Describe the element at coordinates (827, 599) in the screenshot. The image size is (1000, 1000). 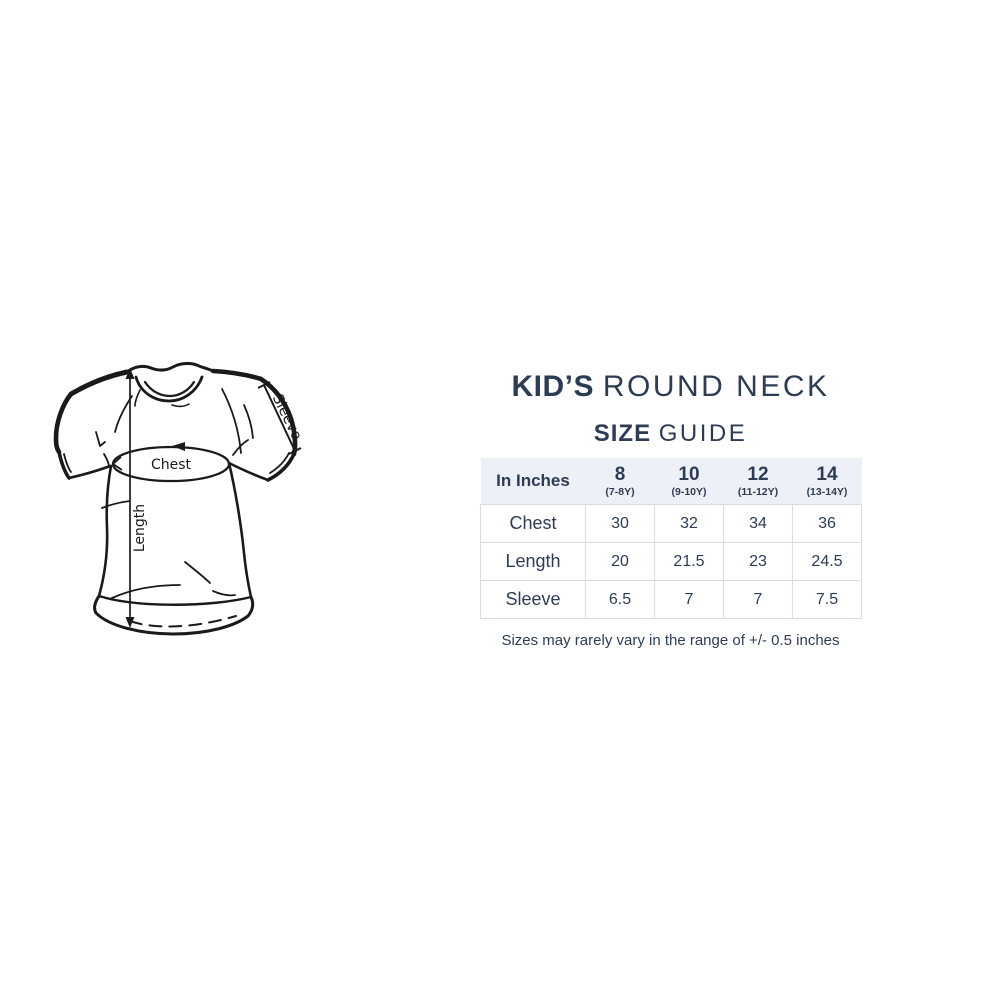
I see `measurement-cell: 7.5` at that location.